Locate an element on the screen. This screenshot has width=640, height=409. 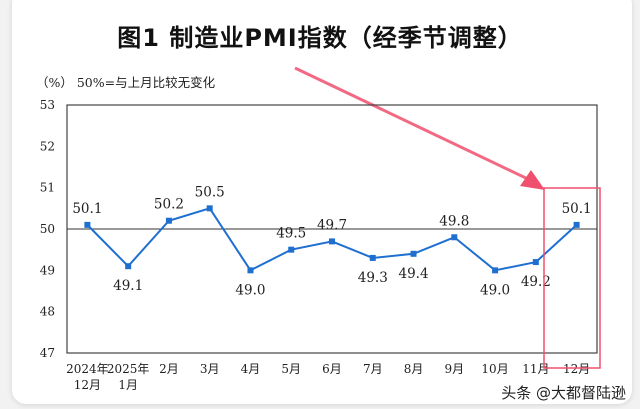
x-tick-label: 7月 is located at coordinates (373, 369).